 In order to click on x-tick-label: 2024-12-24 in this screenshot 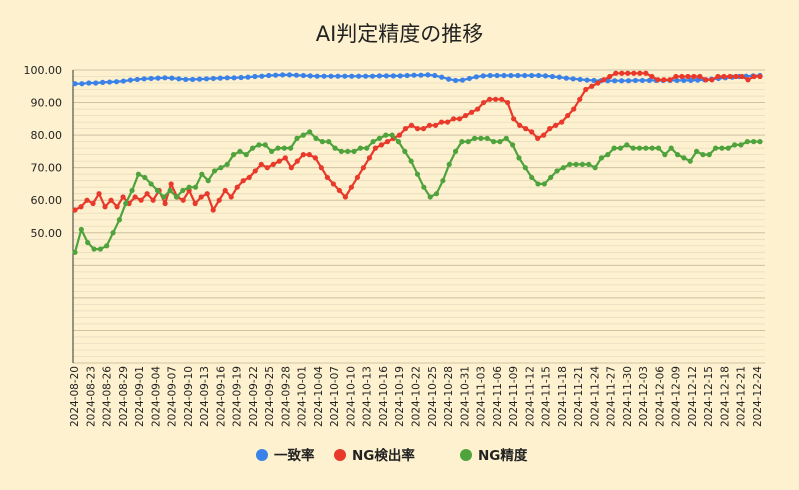, I will do `click(758, 396)`.